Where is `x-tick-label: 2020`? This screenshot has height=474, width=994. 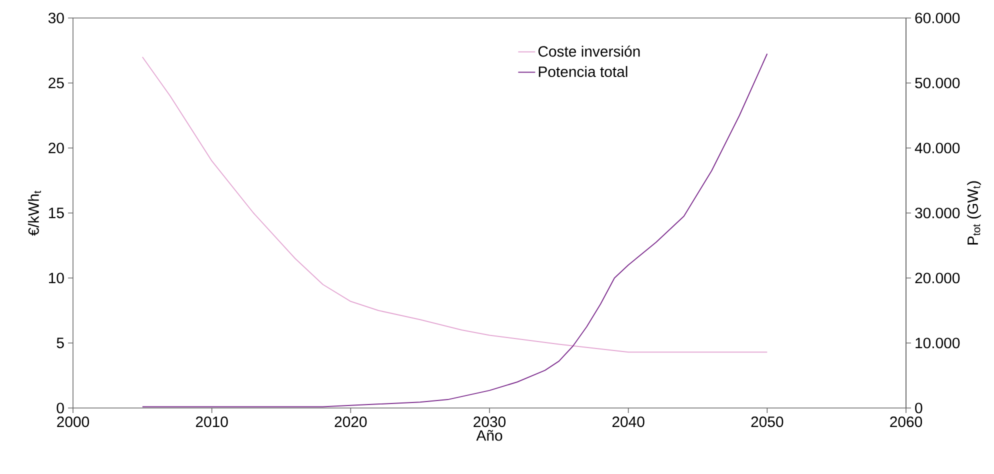 x-tick-label: 2020 is located at coordinates (350, 422).